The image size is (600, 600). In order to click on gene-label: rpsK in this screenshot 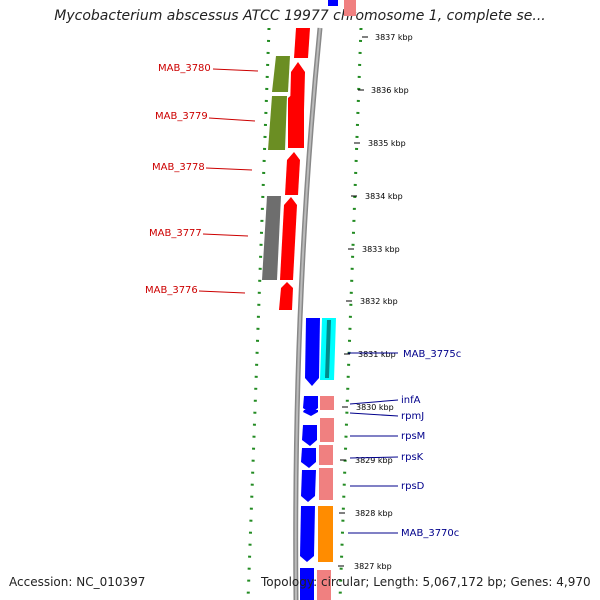, I will do `click(412, 457)`.